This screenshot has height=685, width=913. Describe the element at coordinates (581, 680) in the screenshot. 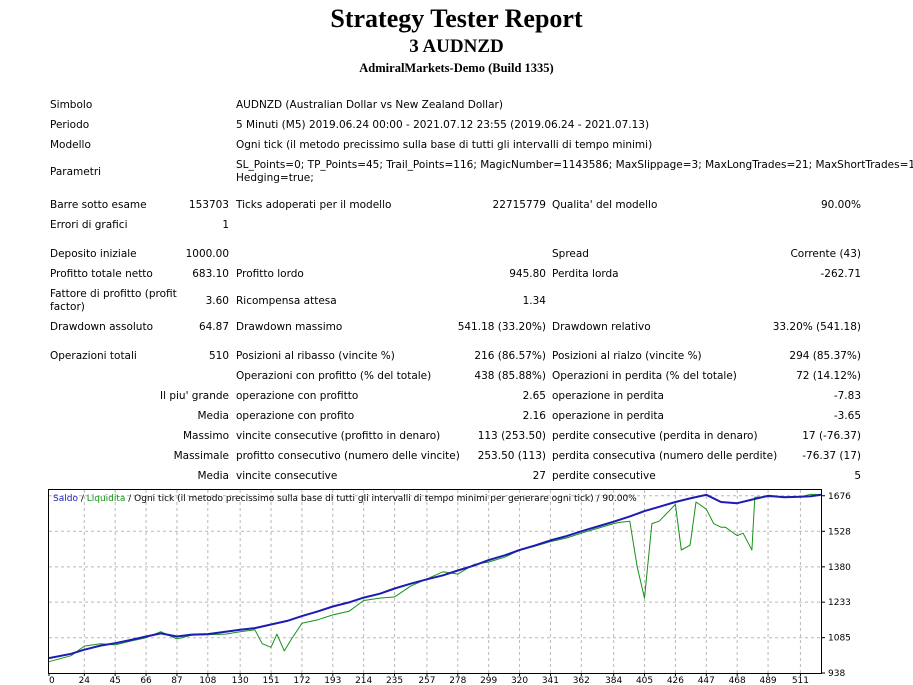

I see `x-tick-label: 362` at that location.